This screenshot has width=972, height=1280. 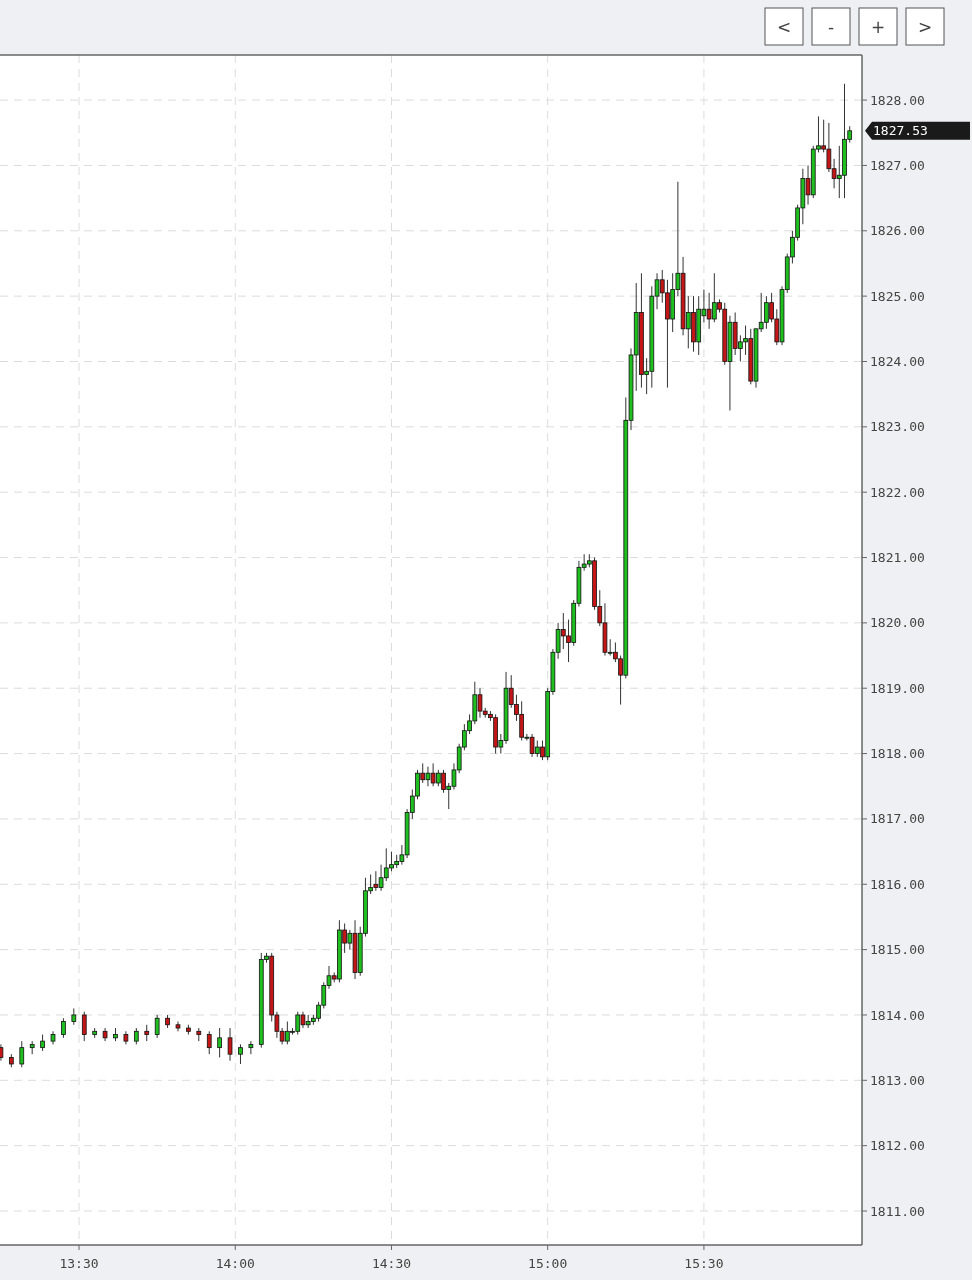 What do you see at coordinates (897, 1146) in the screenshot?
I see `y-tick-label: 1812.00` at bounding box center [897, 1146].